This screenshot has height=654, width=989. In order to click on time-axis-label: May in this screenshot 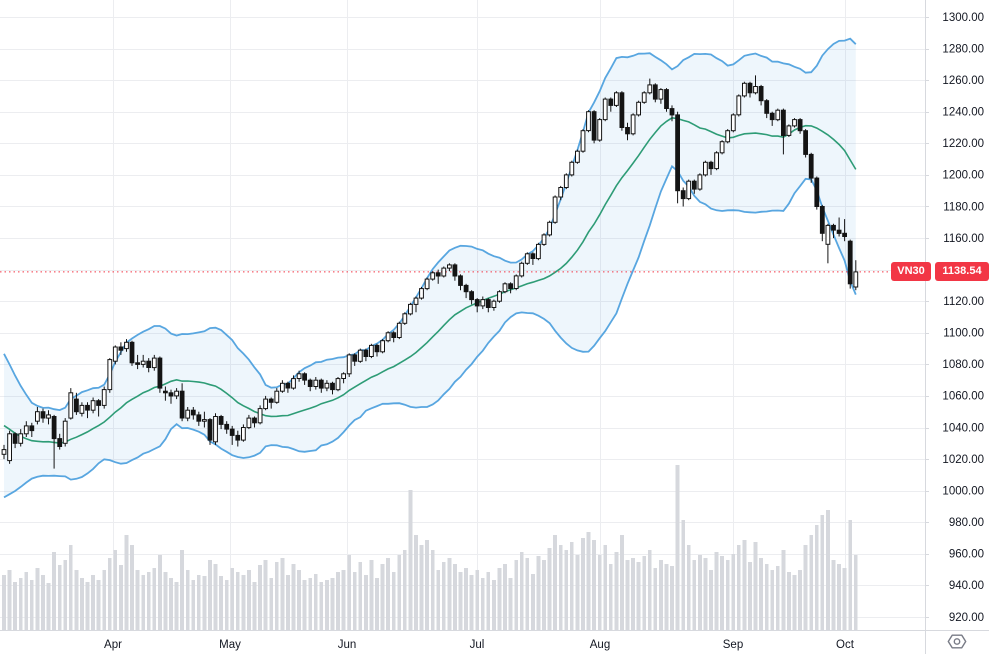, I will do `click(230, 645)`.